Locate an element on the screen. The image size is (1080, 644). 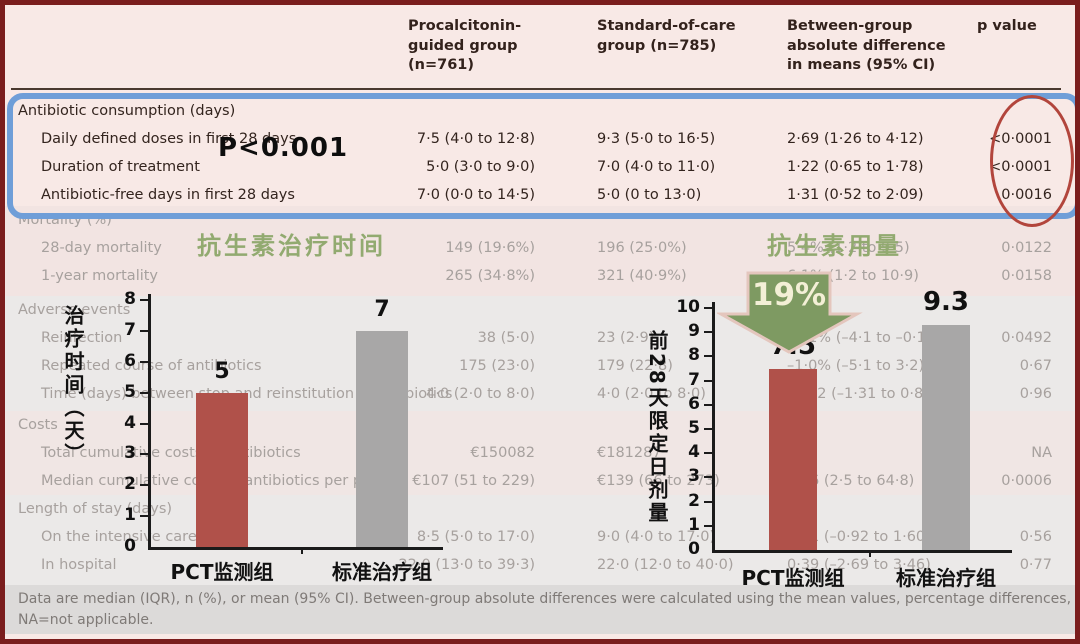
p-value-annotation: P<0.001 is located at coordinates (283, 148).